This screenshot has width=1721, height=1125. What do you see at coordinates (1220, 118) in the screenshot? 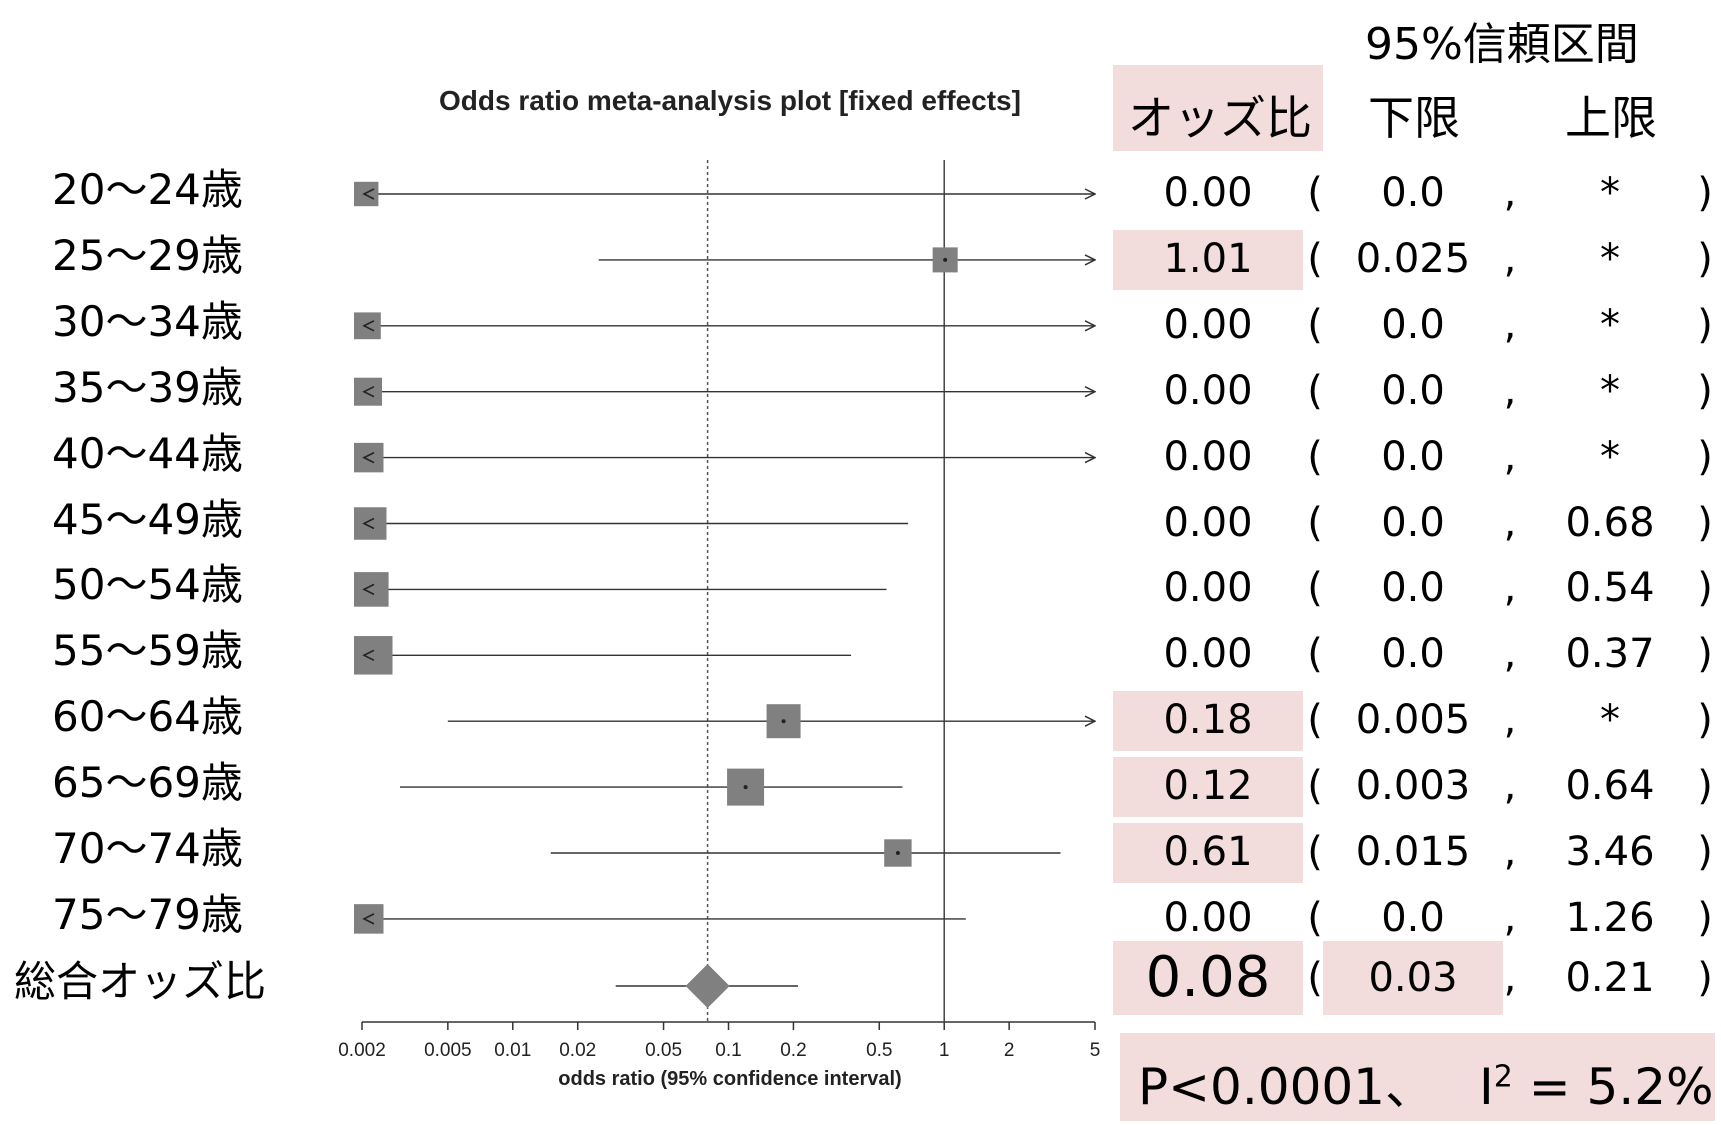
I see `or-column-header: オッズ比` at bounding box center [1220, 118].